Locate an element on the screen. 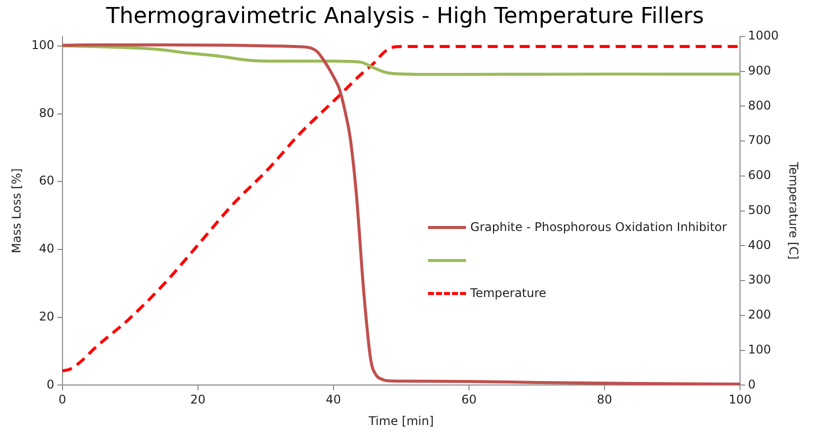 The height and width of the screenshot is (437, 814). legend-label: Temperature is located at coordinates (508, 293).